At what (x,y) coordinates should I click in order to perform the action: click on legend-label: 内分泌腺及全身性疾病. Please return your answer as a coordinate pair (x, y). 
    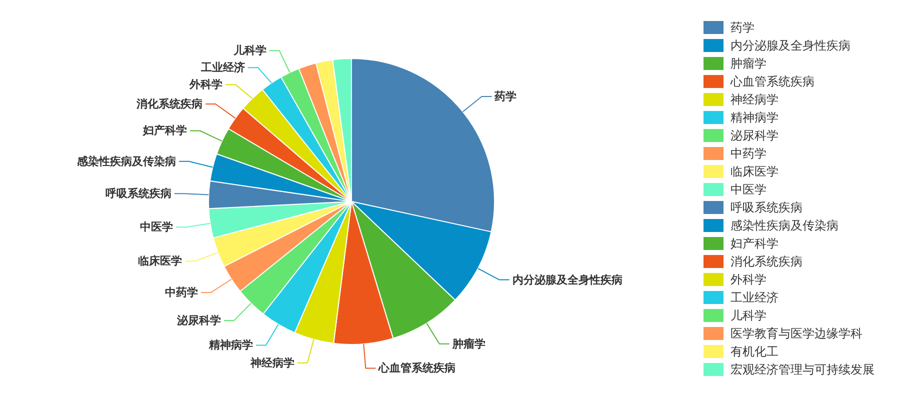
    Looking at the image, I should click on (790, 45).